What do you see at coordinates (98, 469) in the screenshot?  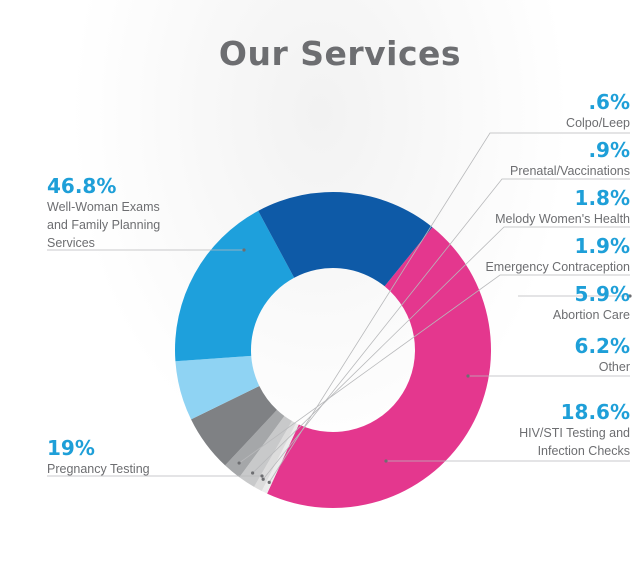 I see `label-pregnancy-name: Pregnancy Testing` at bounding box center [98, 469].